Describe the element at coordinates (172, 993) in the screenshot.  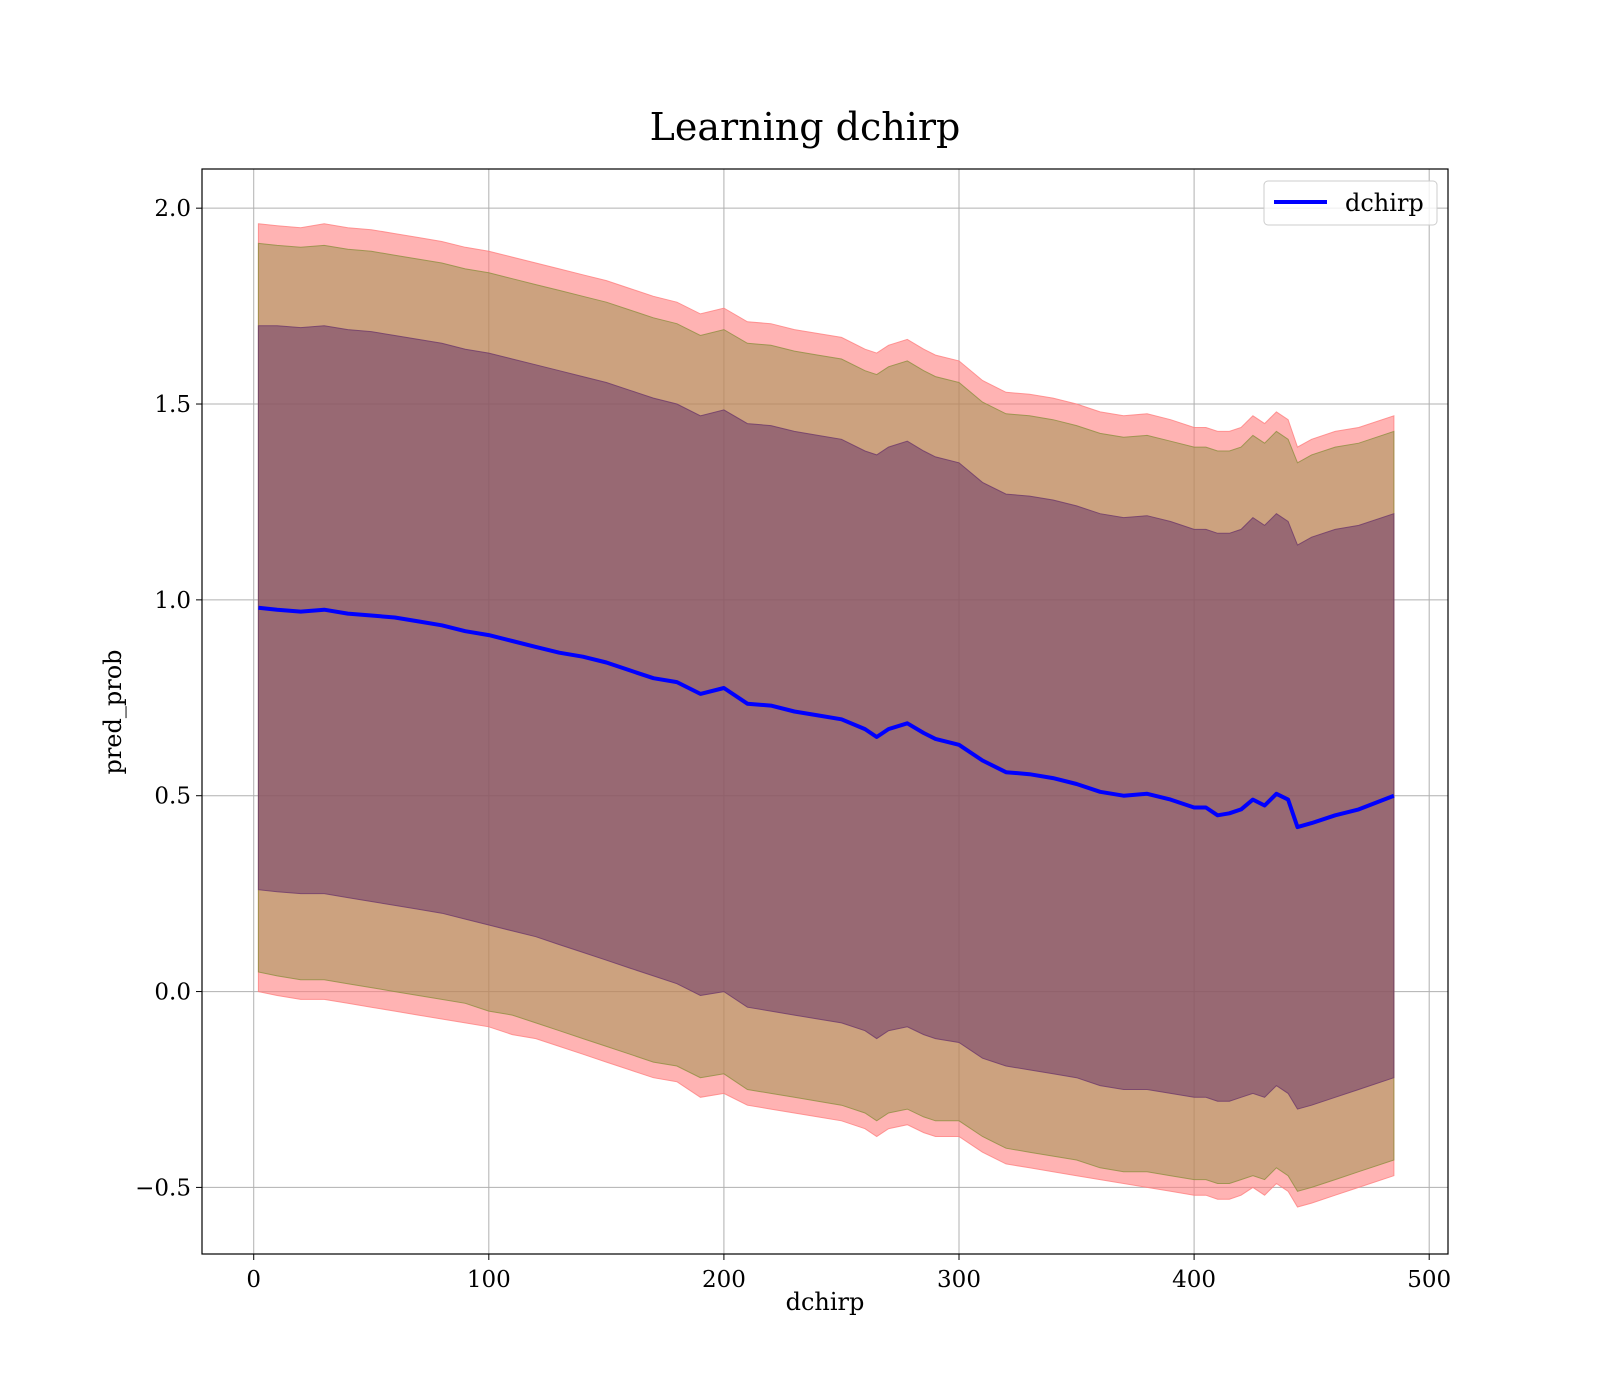
I see `y-tick-label: 0.0` at that location.